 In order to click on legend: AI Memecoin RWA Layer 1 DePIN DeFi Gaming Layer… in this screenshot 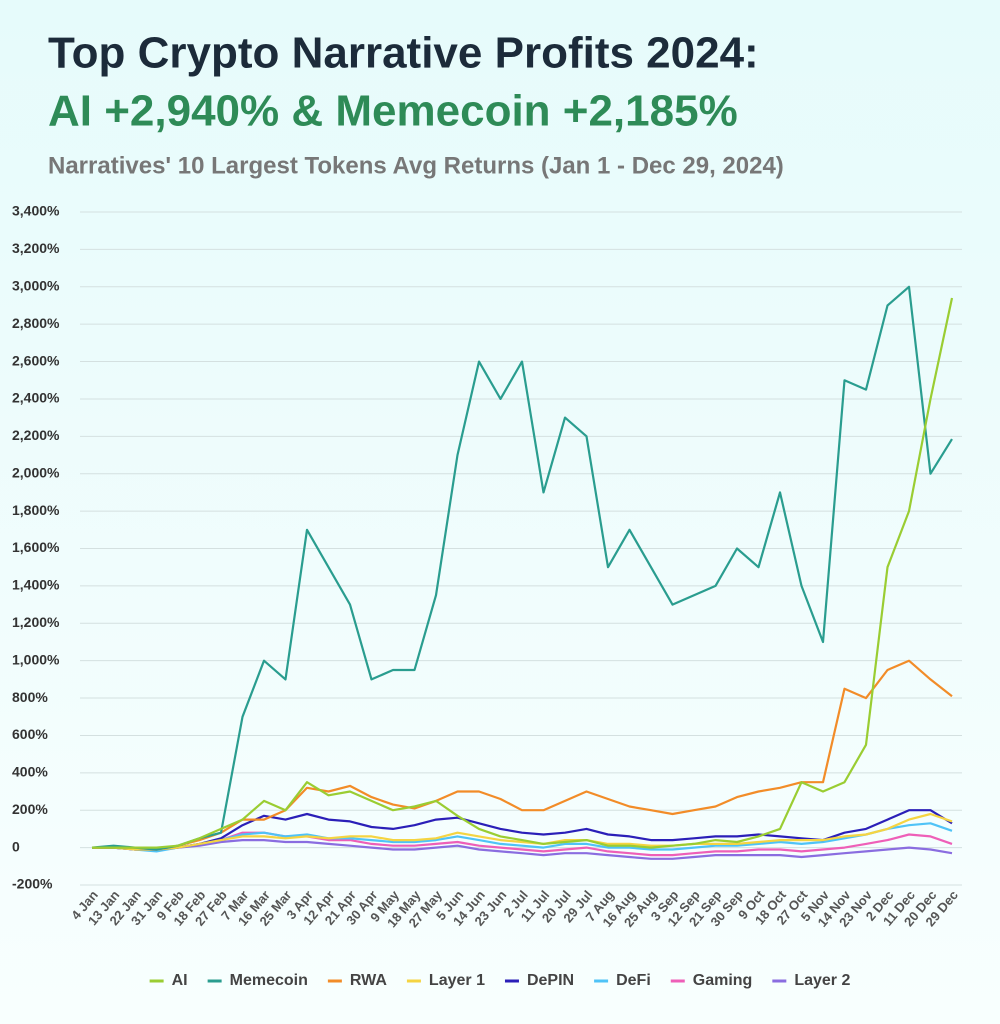, I will do `click(499, 980)`.